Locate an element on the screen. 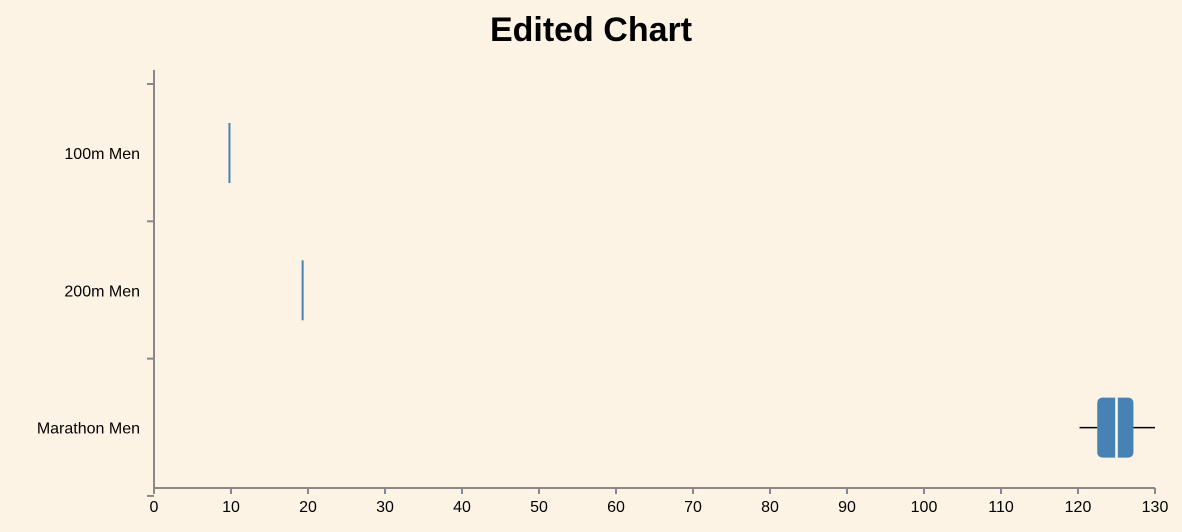 Image resolution: width=1182 pixels, height=532 pixels. y-category-label: 200m Men is located at coordinates (102, 291).